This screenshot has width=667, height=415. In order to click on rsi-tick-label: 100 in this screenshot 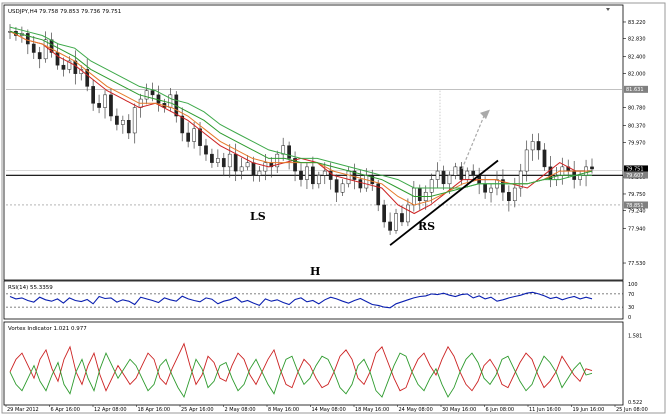, I will do `click(633, 285)`.